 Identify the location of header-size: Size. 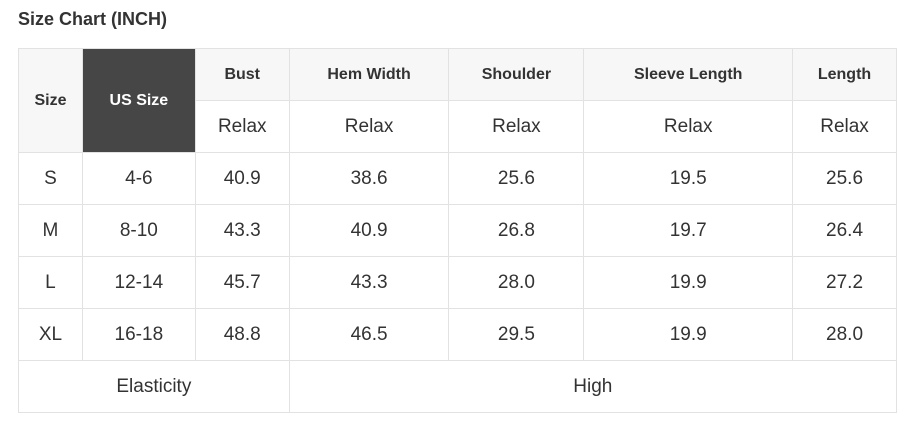
(50, 100).